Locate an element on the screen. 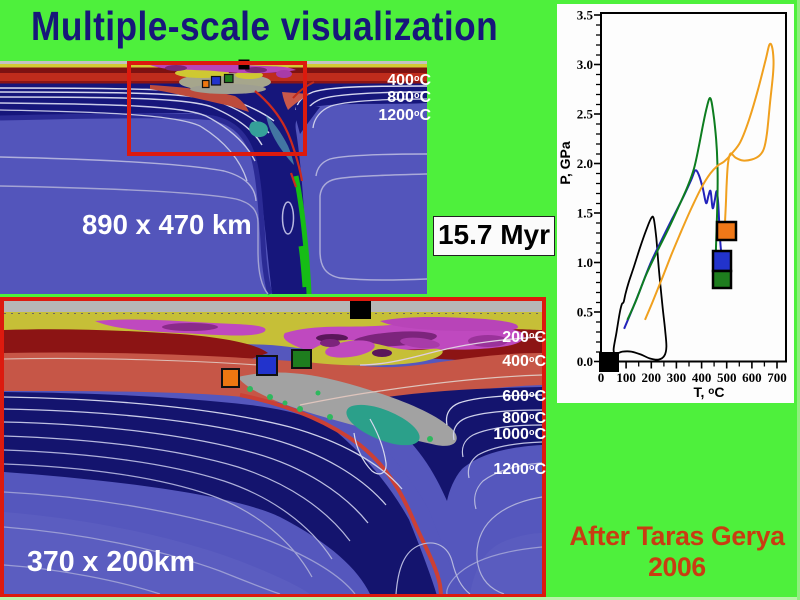 The height and width of the screenshot is (600, 800). svg-text: 2.0 is located at coordinates (585, 163).